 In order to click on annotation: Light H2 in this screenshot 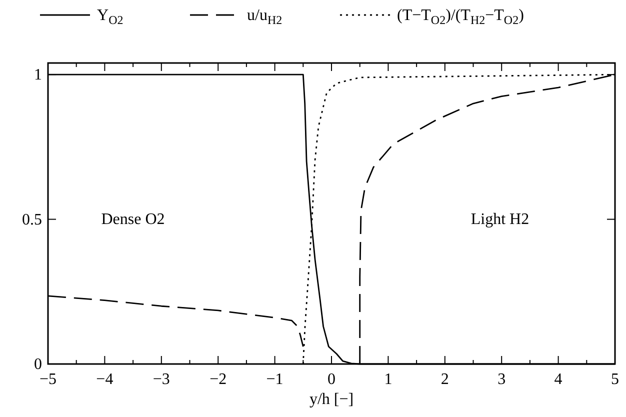, I will do `click(500, 219)`.